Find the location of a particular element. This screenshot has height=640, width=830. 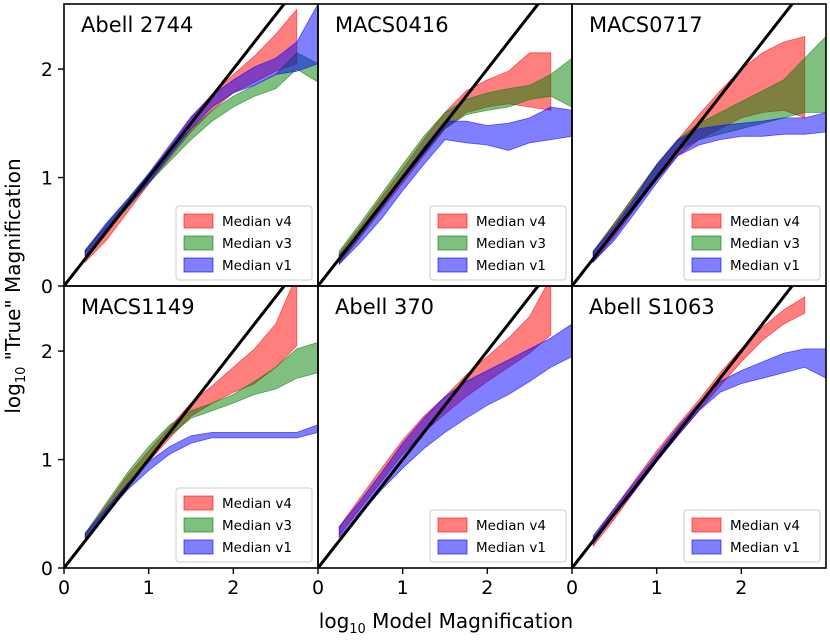

legend-abell-2744: Median v4 Median v3 Median v1 is located at coordinates (244, 243).